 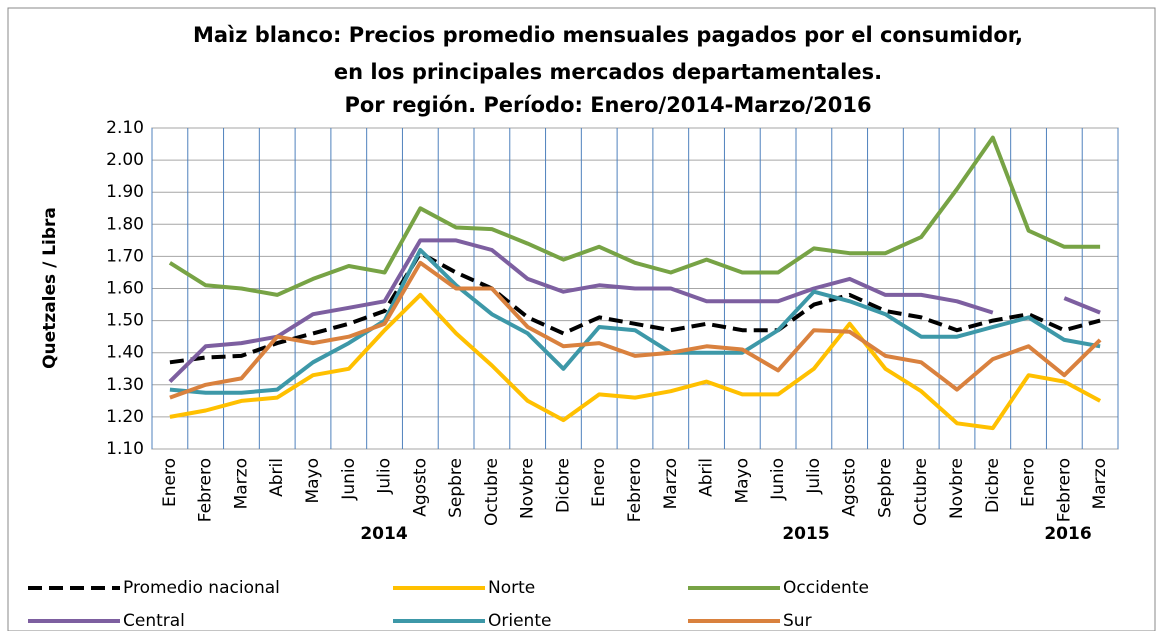 What do you see at coordinates (154, 621) in the screenshot?
I see `legend-label: Central` at bounding box center [154, 621].